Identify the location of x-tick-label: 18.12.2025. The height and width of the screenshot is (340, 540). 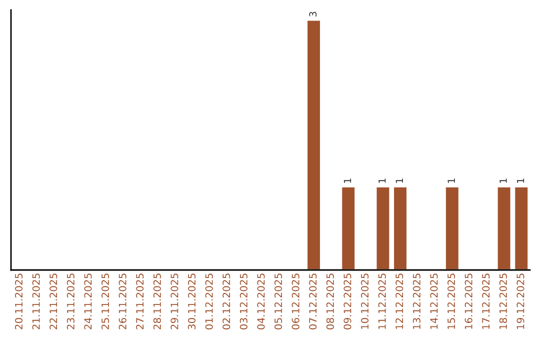
(503, 301).